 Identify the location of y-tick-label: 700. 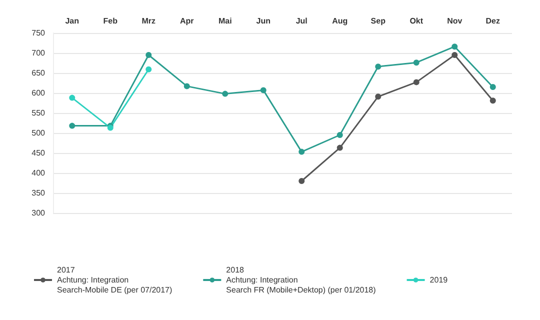
(39, 53).